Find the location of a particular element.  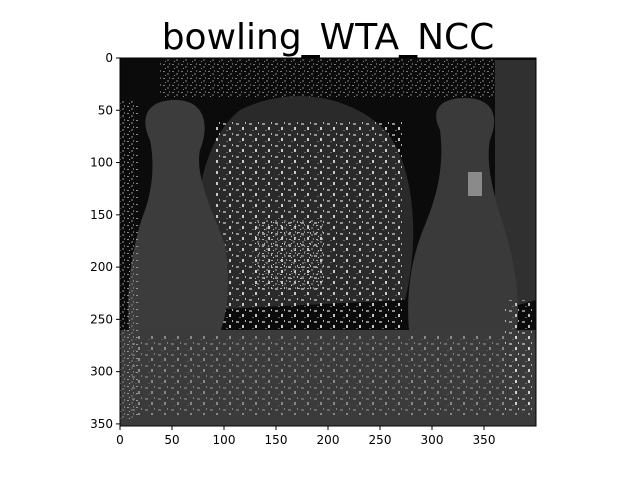

x-tick-label: 0 is located at coordinates (120, 440).